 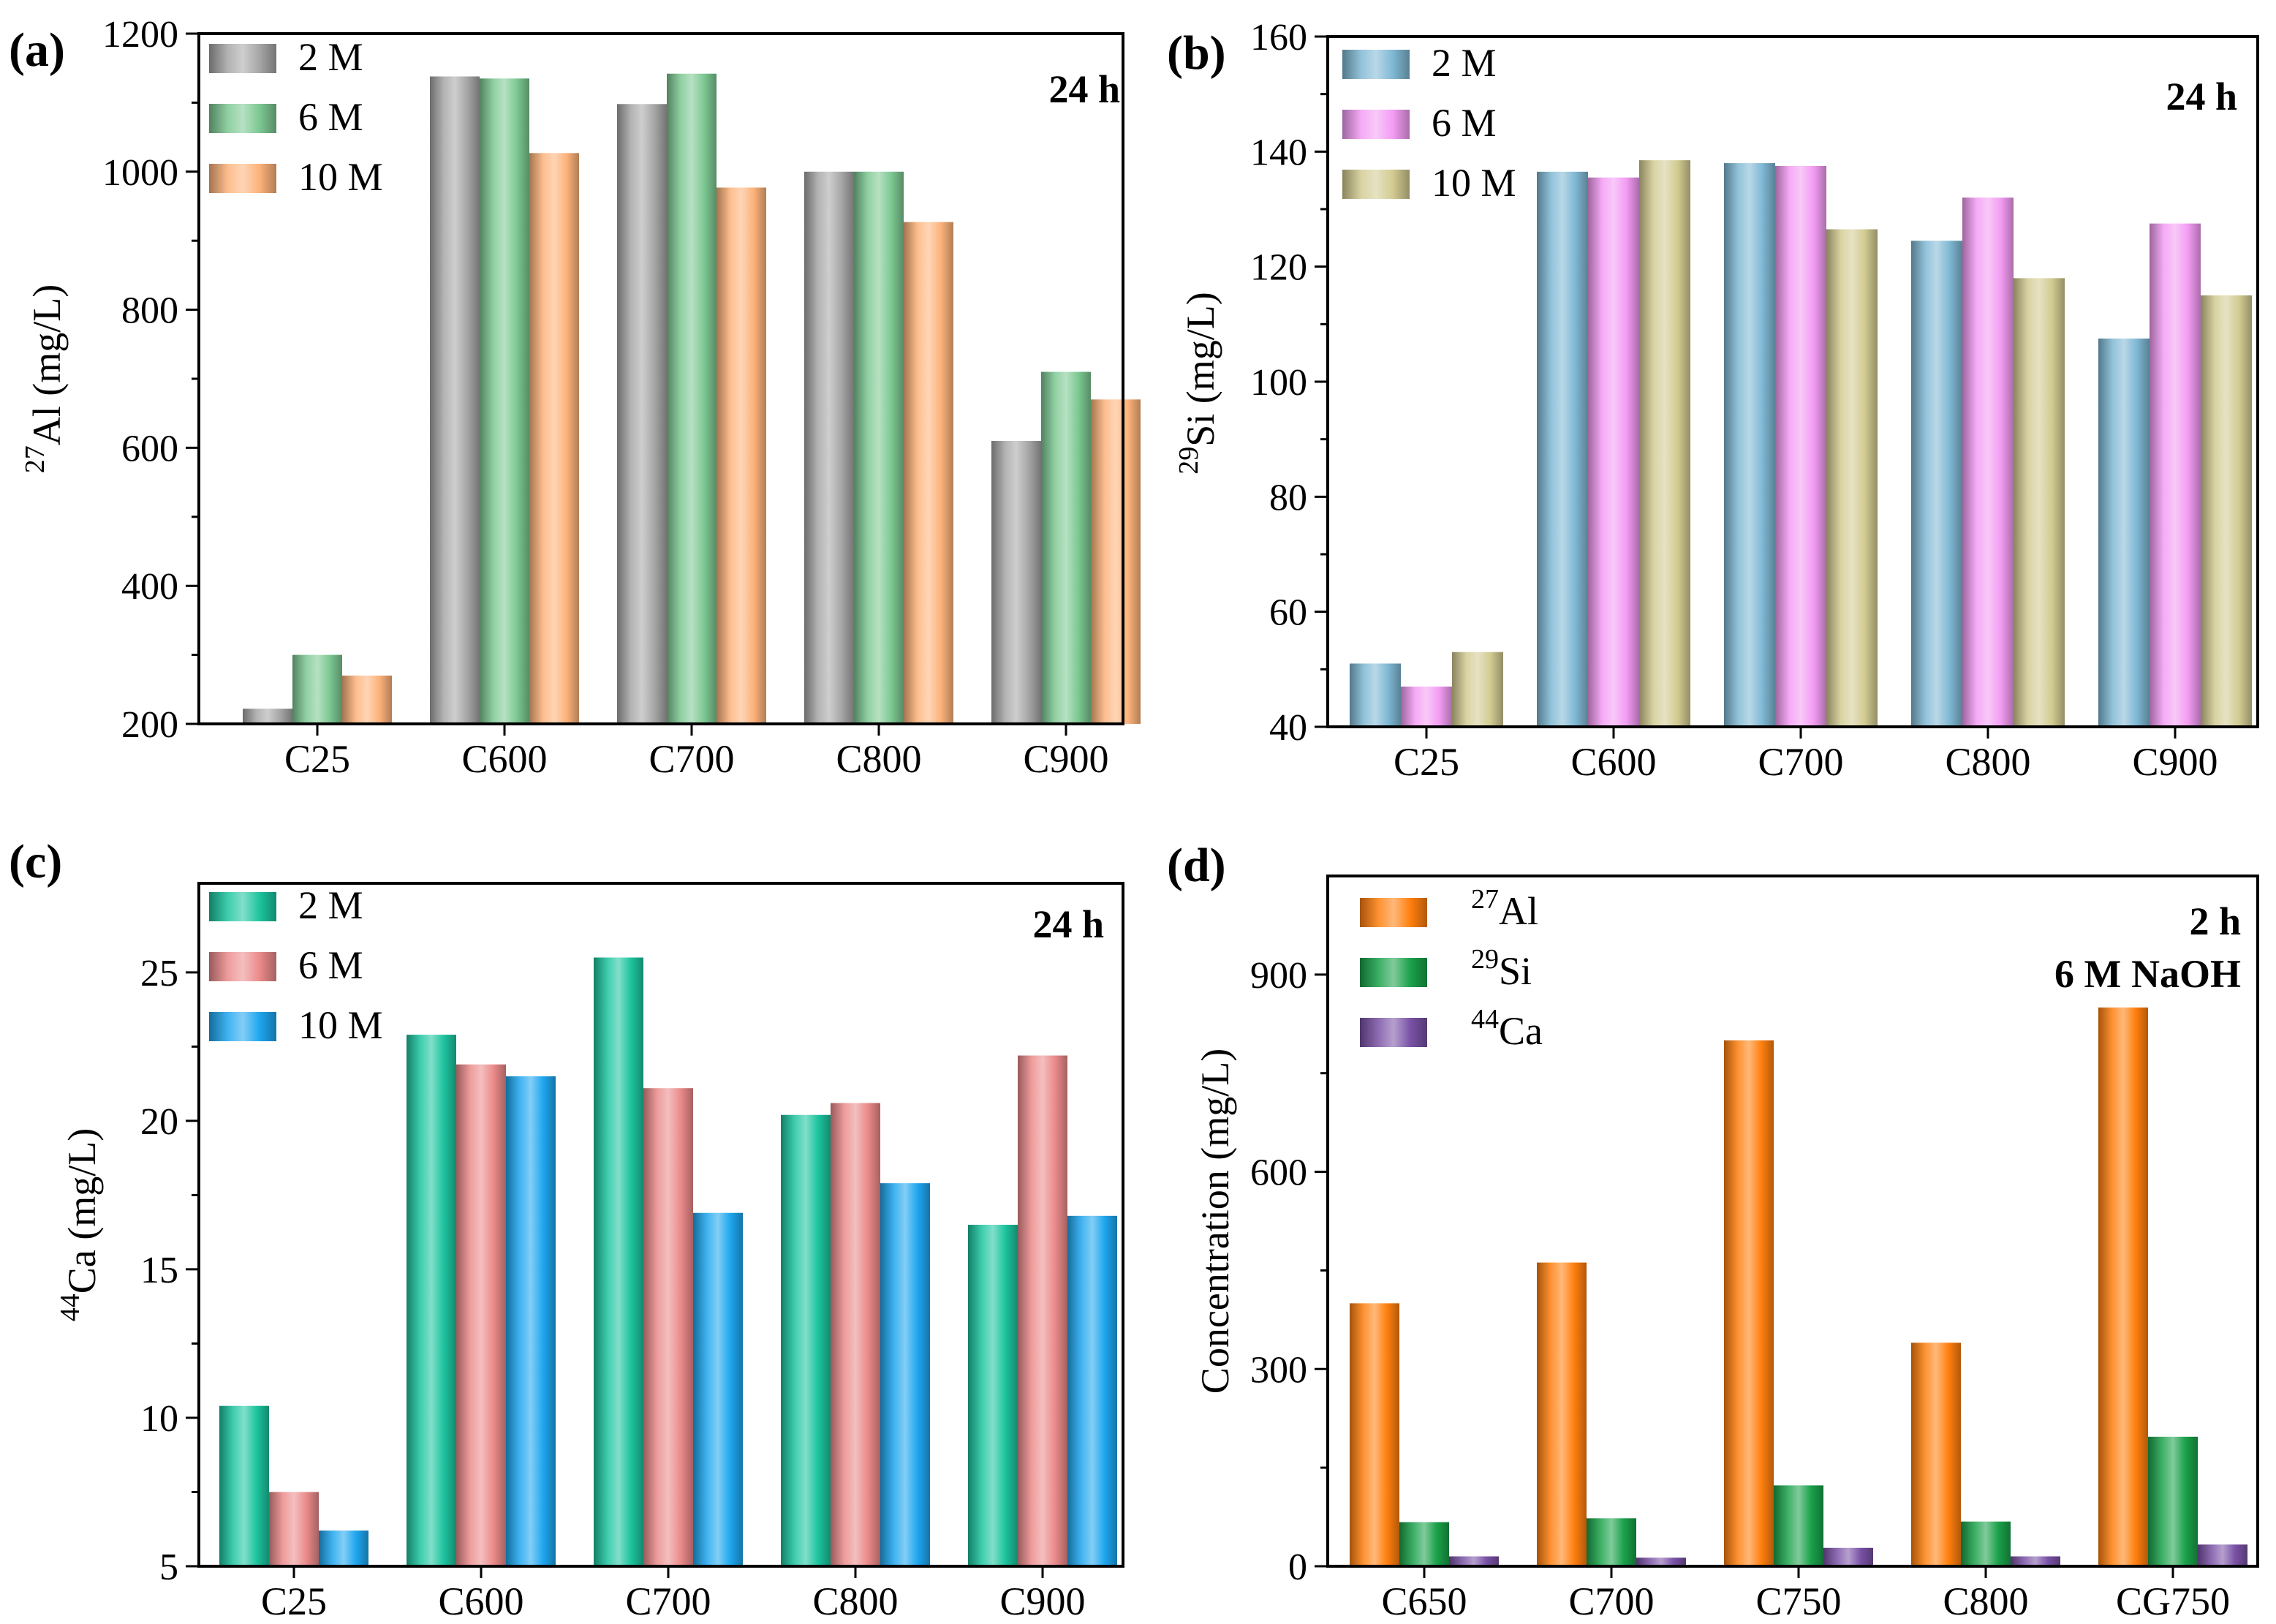 I want to click on bar-b-2M-C800, so click(x=1936, y=484).